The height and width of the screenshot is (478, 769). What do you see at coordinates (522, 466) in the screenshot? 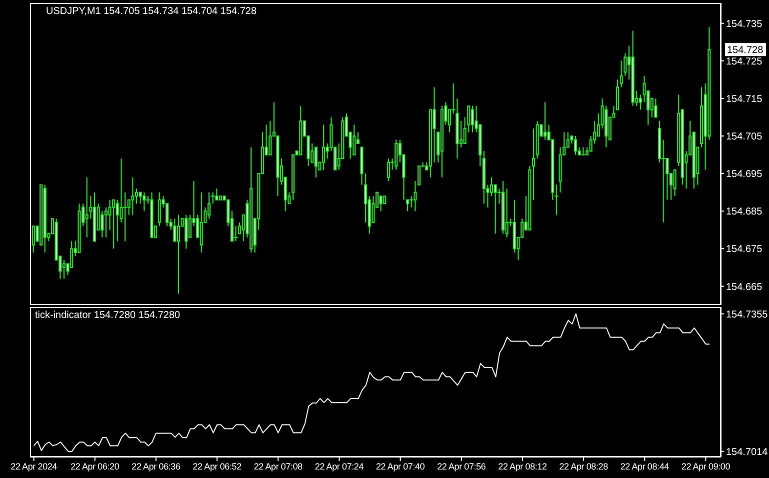
I see `x-tick-label: 22 Apr 08:12` at bounding box center [522, 466].